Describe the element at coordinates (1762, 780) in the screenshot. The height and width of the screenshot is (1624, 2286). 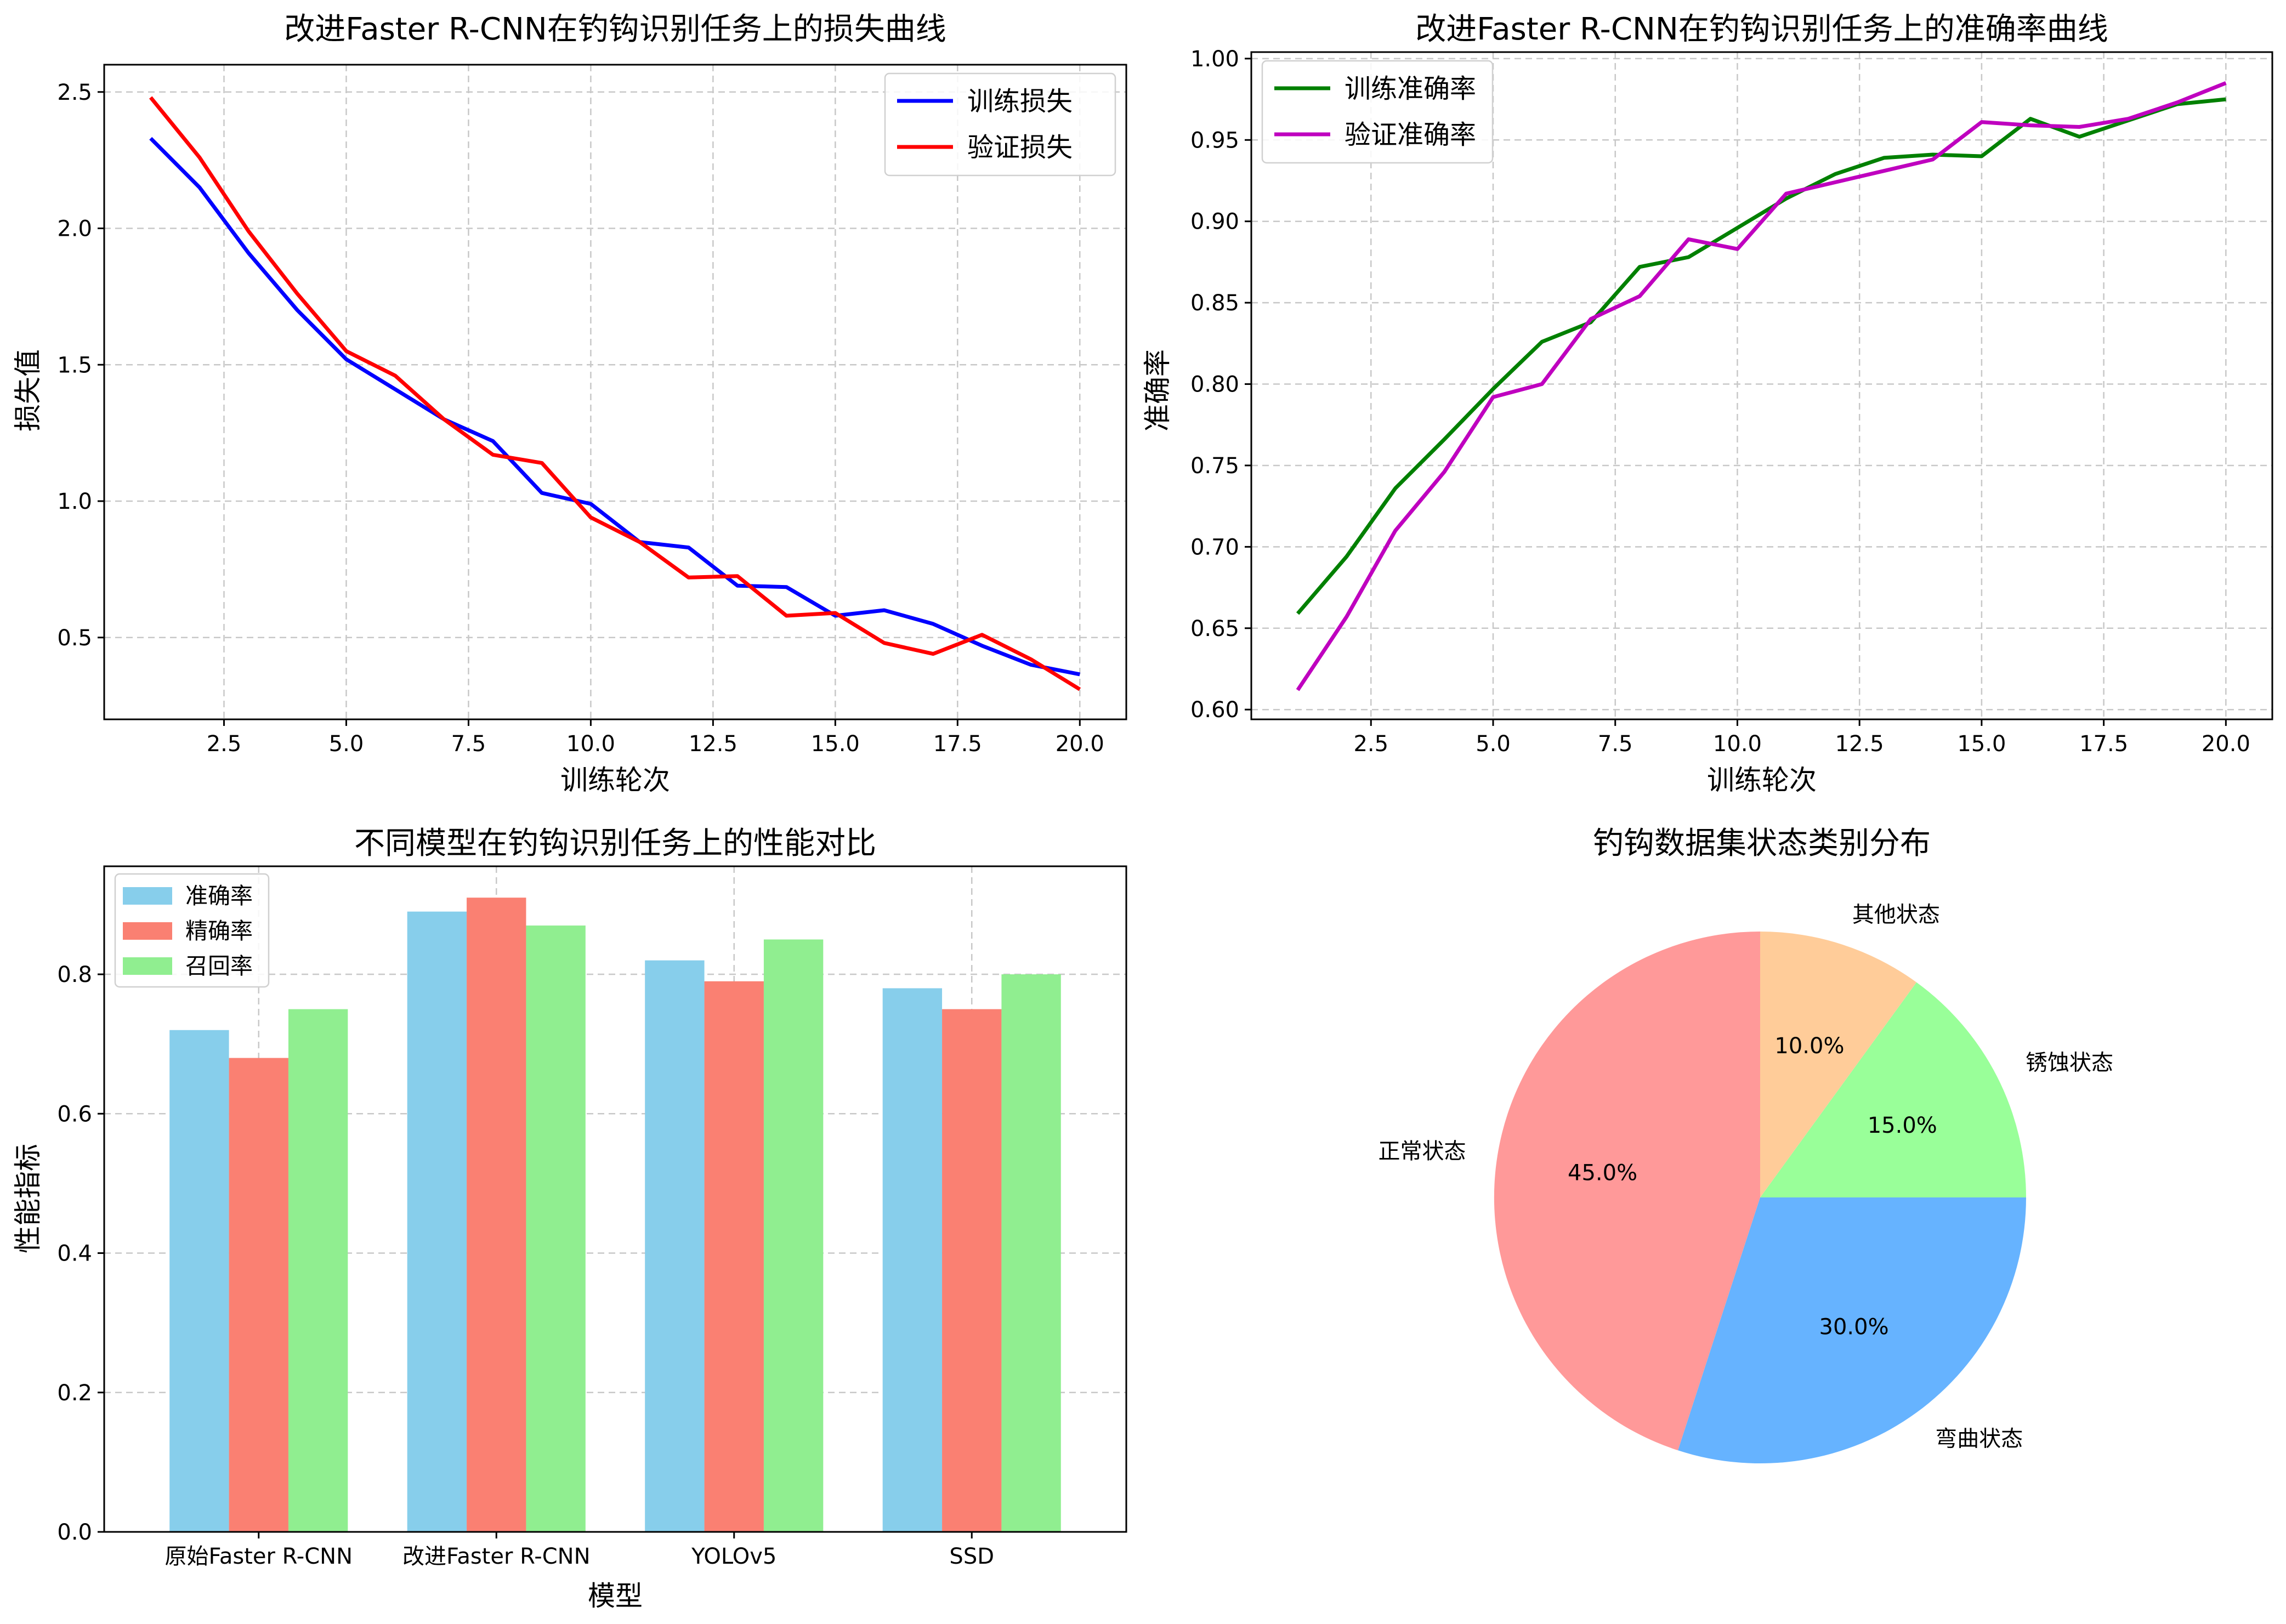
I see `accuracy-chart-xlabel: 训练轮次` at that location.